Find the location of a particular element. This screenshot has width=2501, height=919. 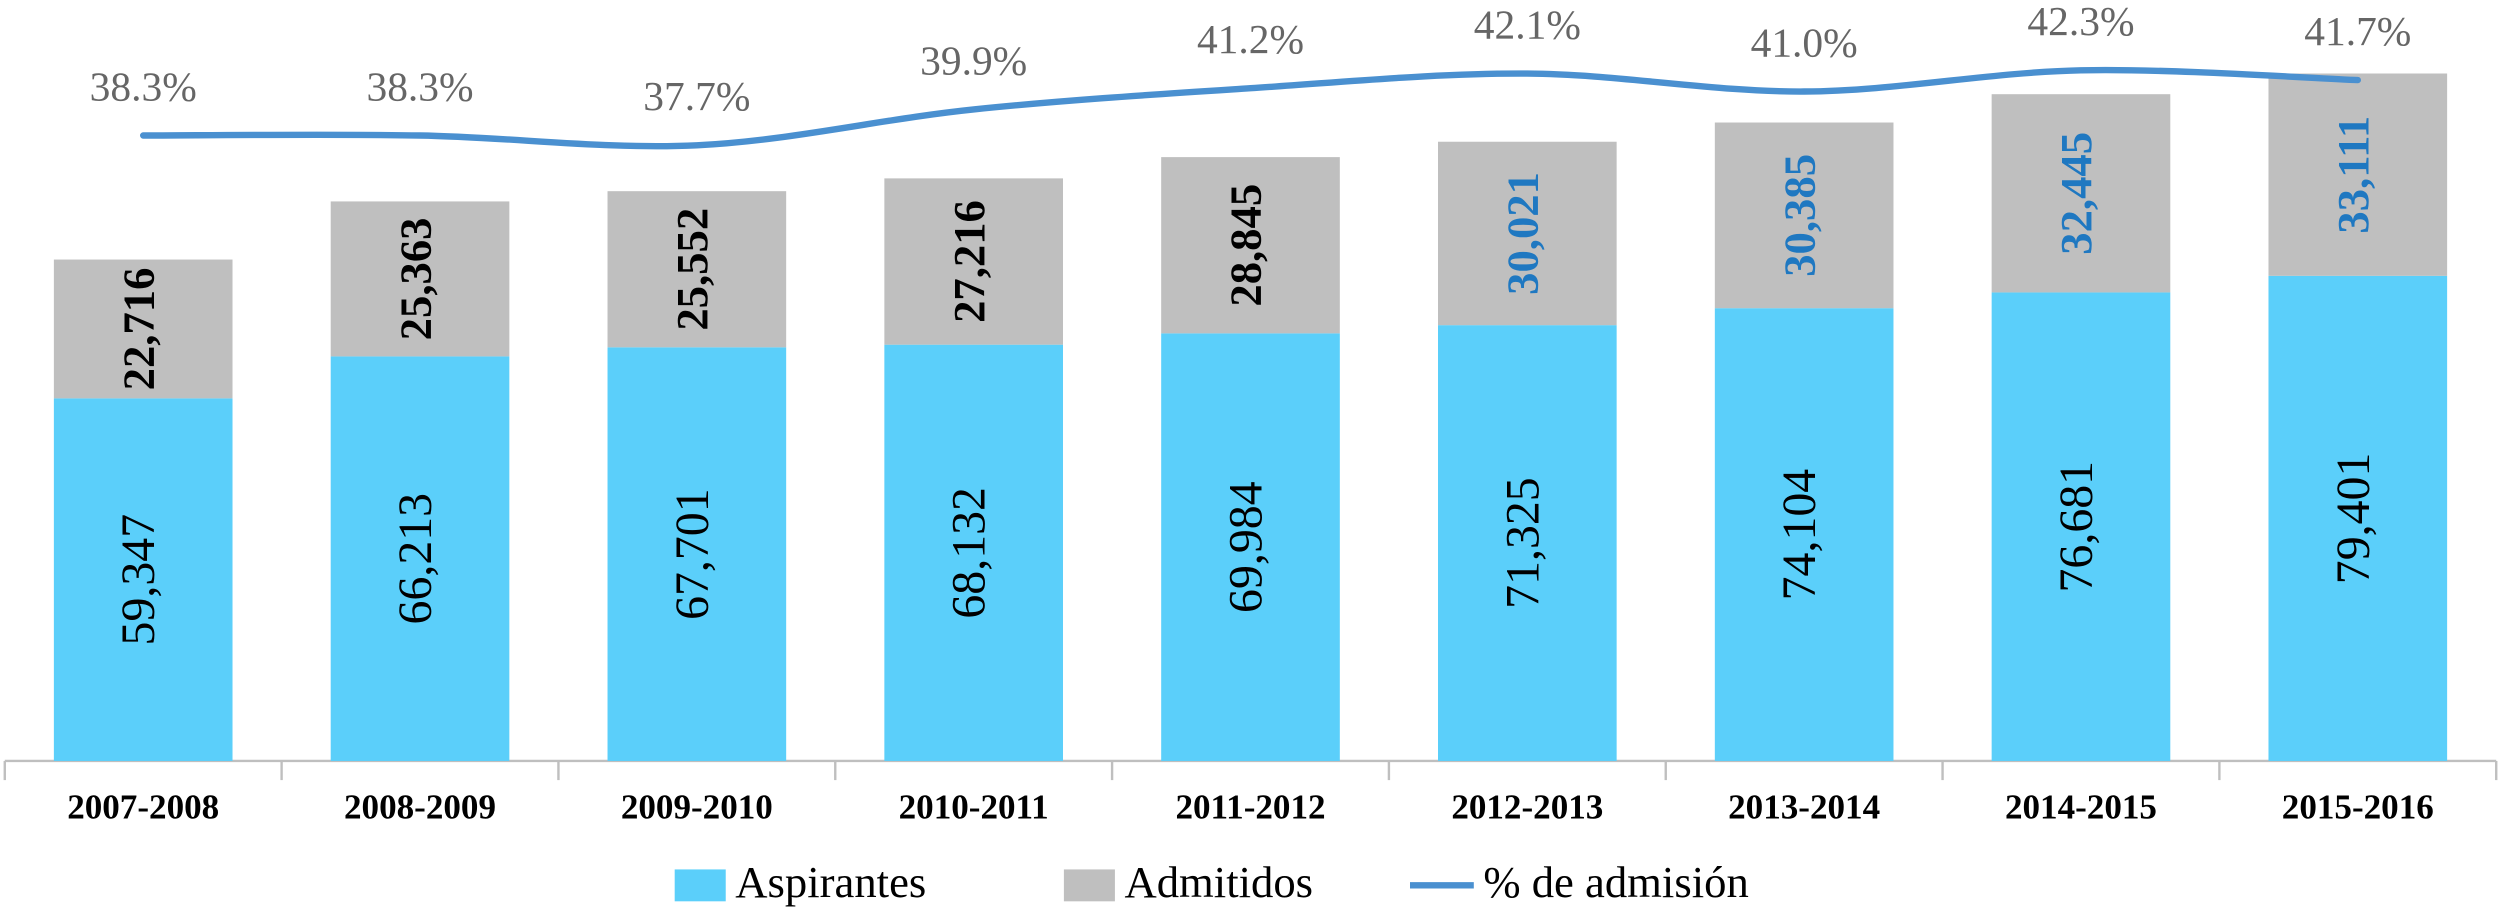

line is located at coordinates (1250, 108).